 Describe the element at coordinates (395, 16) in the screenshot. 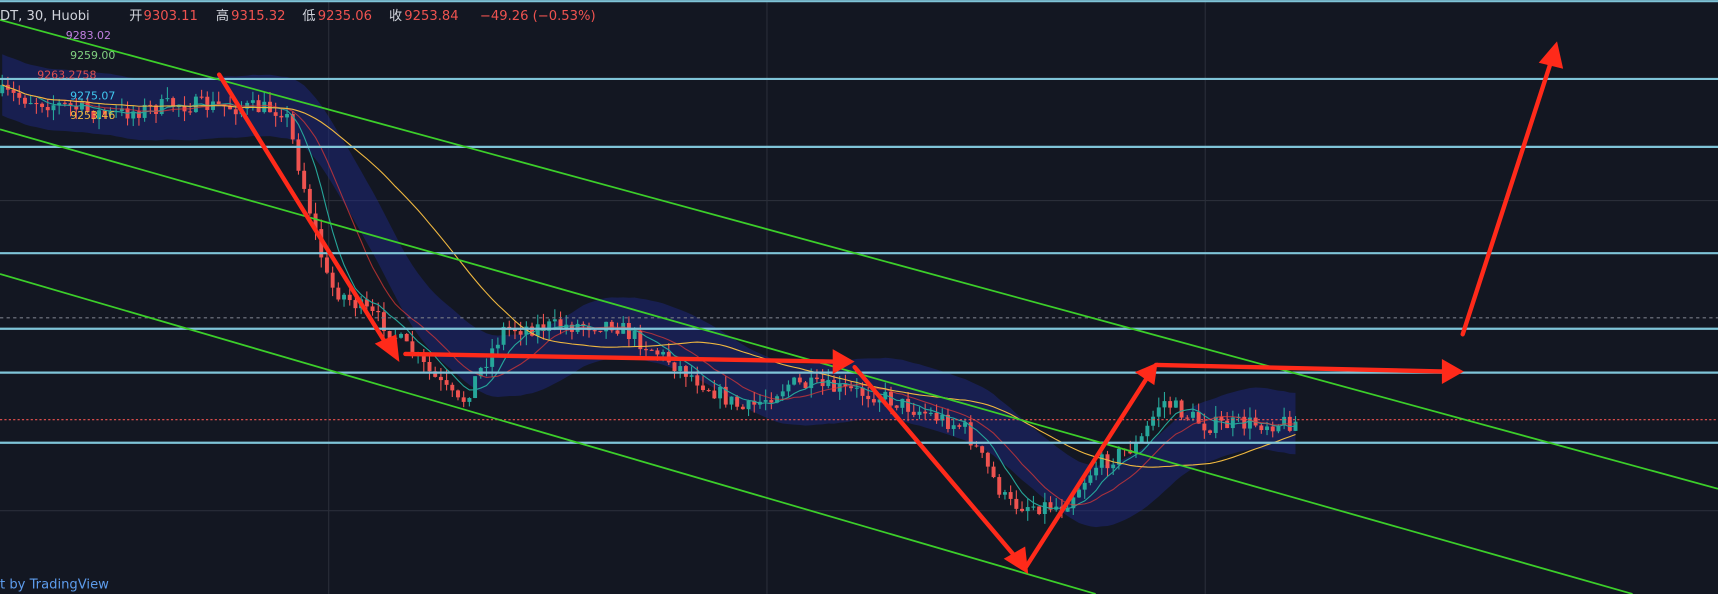

I see `close-label: 收` at that location.